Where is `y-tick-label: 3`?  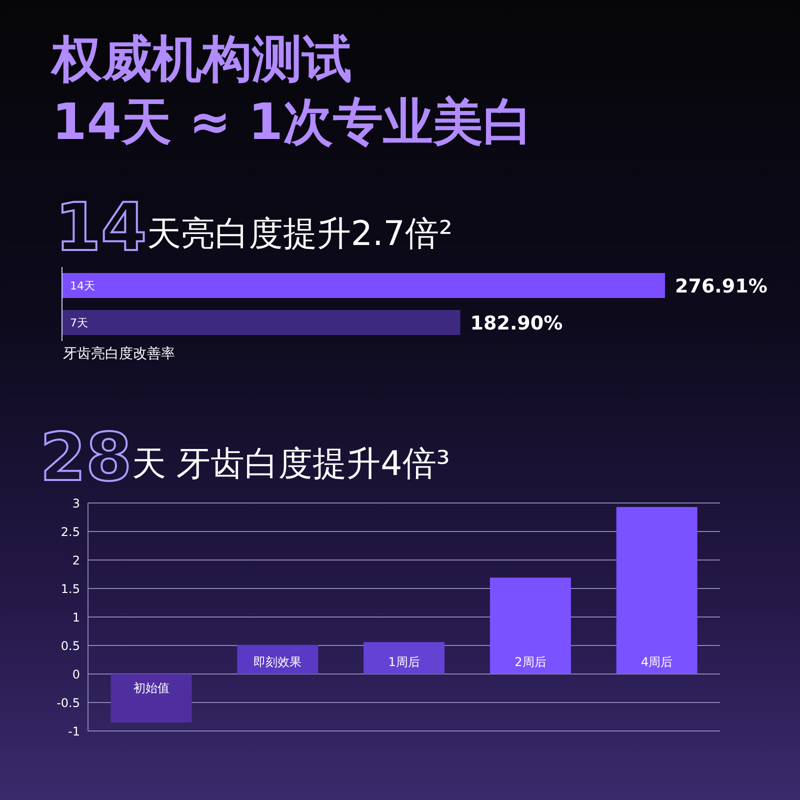 y-tick-label: 3 is located at coordinates (76, 503).